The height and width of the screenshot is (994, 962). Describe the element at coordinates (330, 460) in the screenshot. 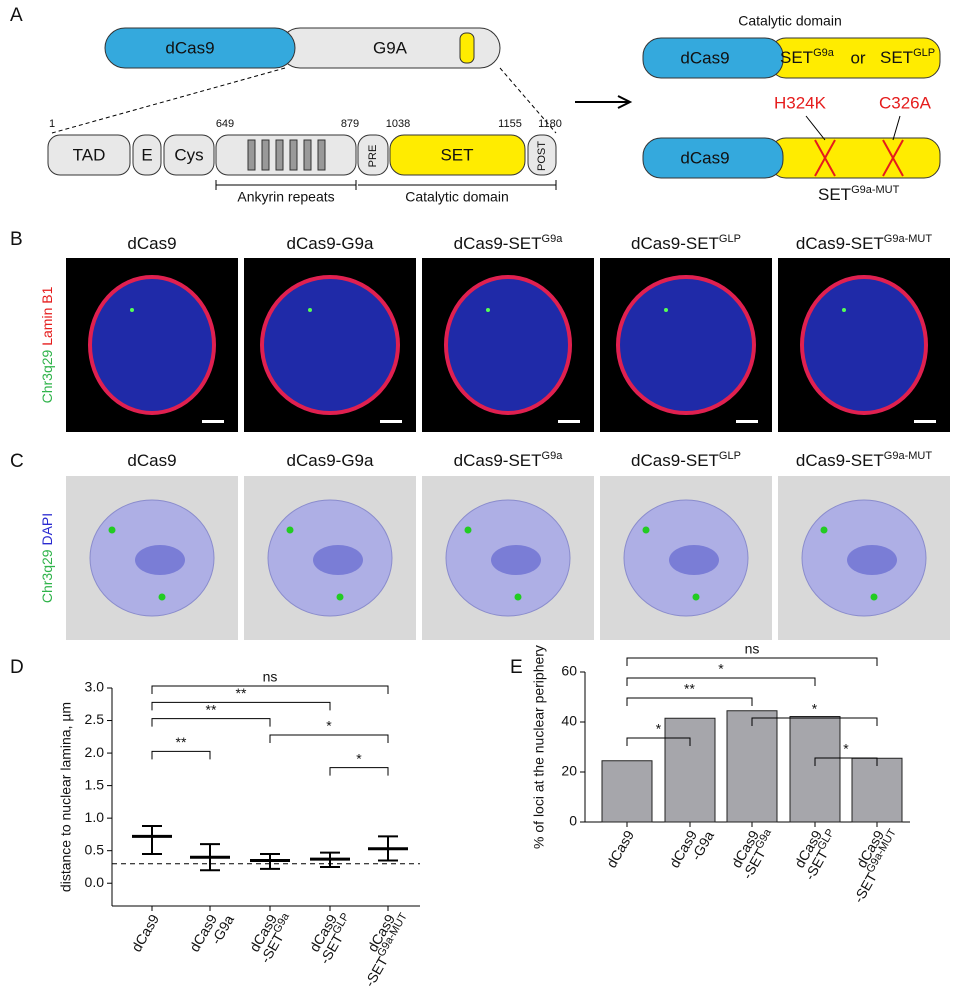

I see `title-part: dCas9-G9a` at that location.